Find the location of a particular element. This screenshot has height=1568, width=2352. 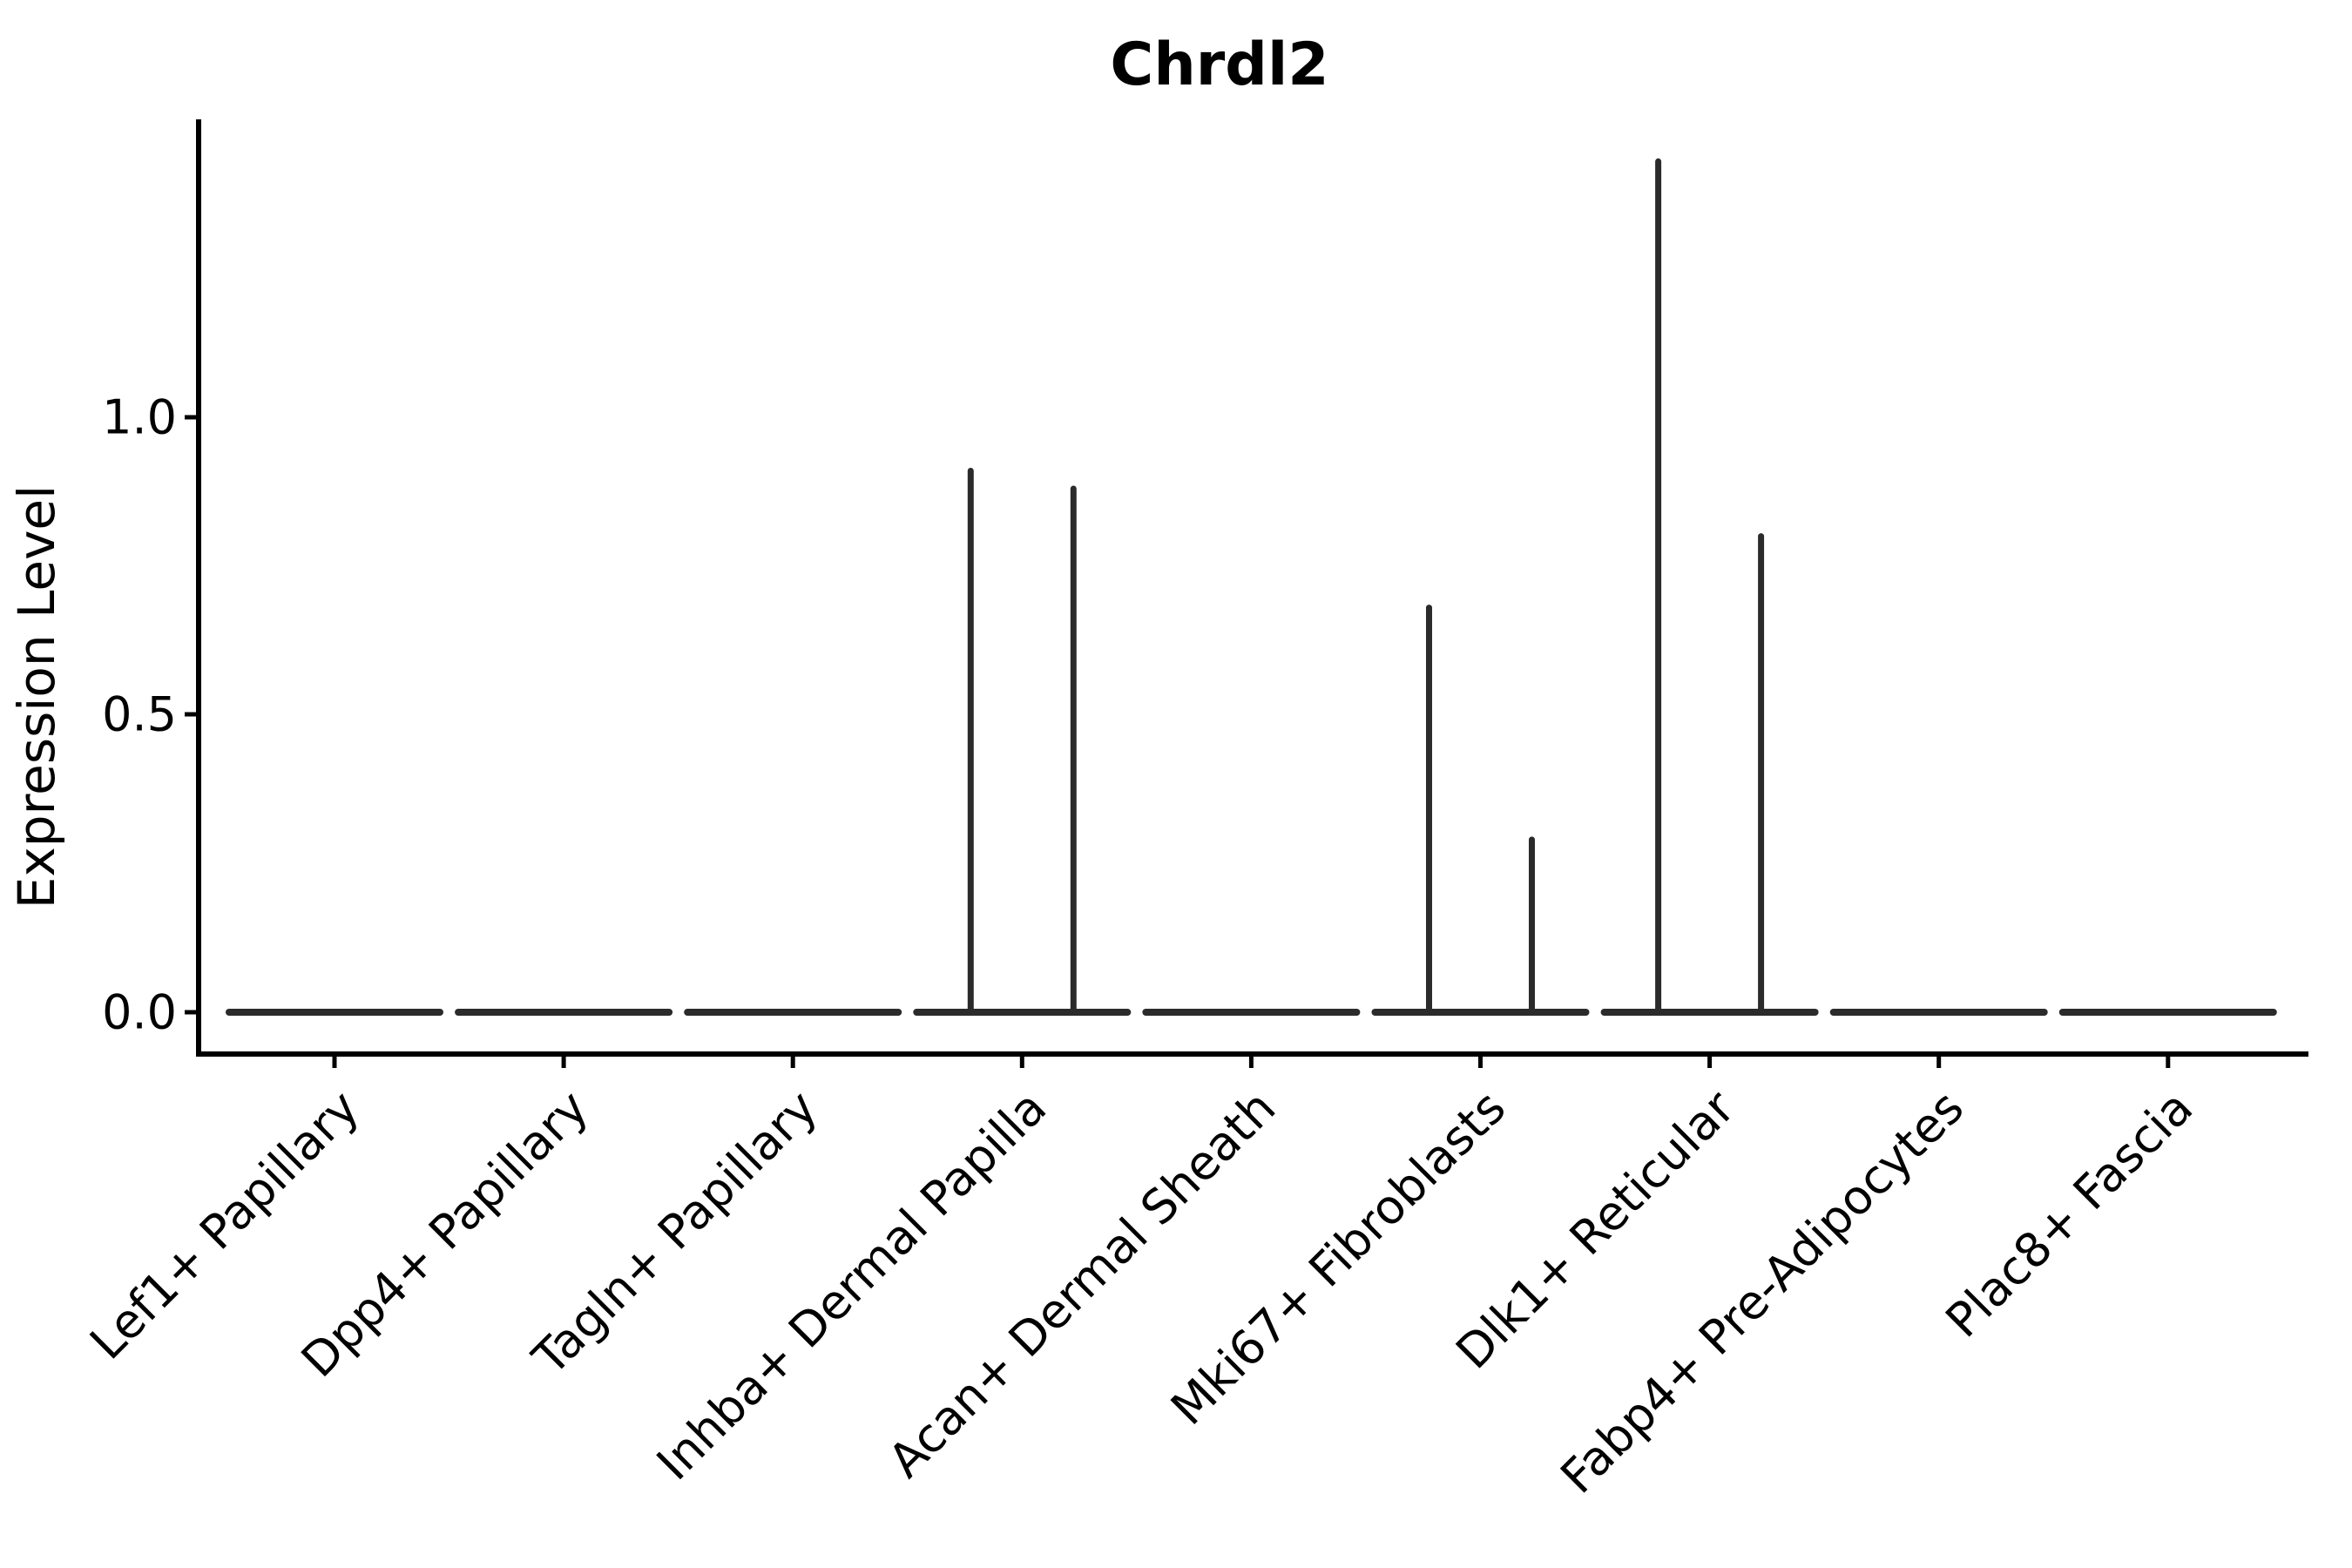

chart-title: Chrdl2 is located at coordinates (1219, 64).